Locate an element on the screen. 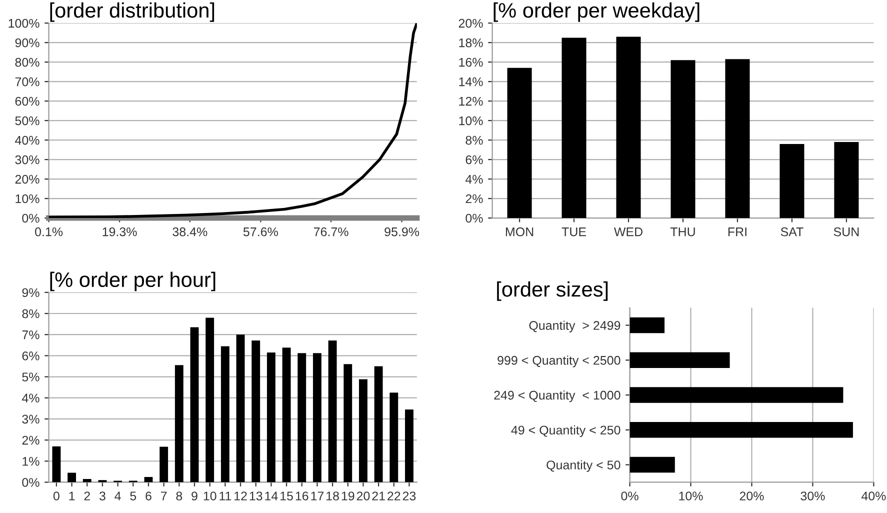 This screenshot has height=513, width=887. x-tick-label: MON is located at coordinates (520, 231).